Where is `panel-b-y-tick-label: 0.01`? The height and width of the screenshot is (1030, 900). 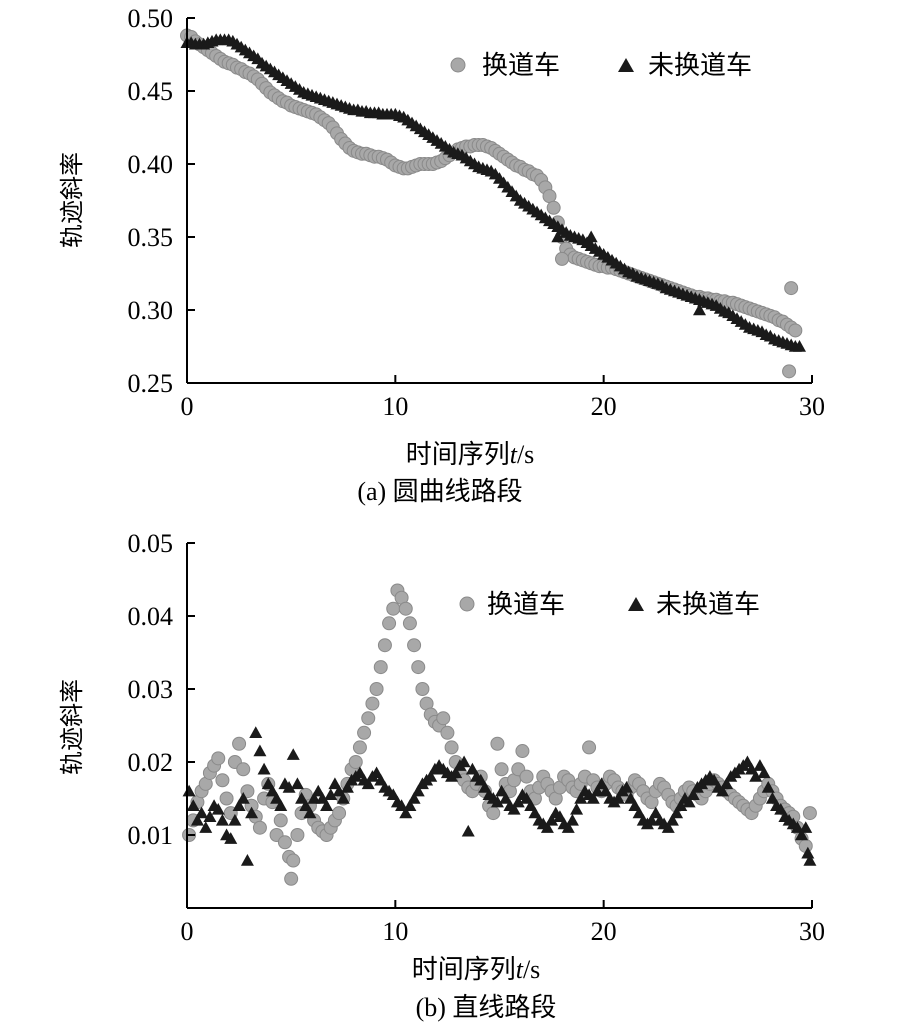
panel-b-y-tick-label: 0.01 is located at coordinates (151, 835).